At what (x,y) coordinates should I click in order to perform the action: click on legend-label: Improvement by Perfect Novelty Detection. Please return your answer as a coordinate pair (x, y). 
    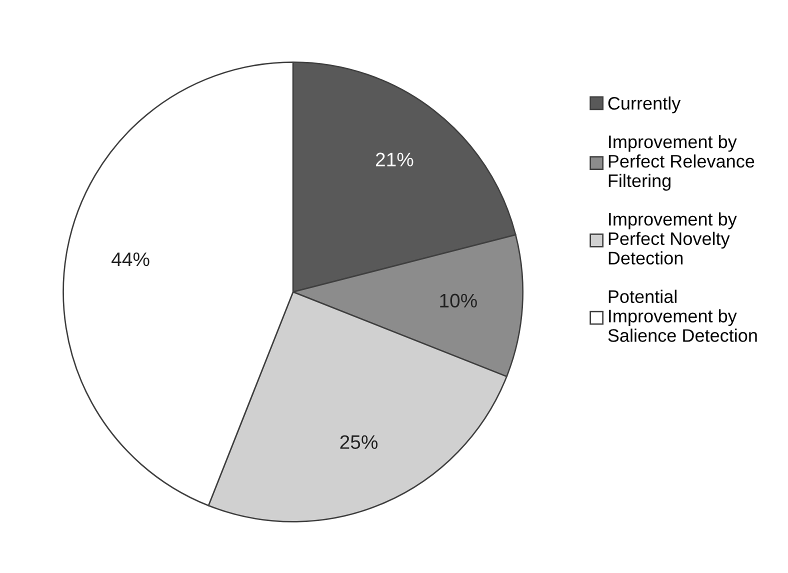
    Looking at the image, I should click on (672, 238).